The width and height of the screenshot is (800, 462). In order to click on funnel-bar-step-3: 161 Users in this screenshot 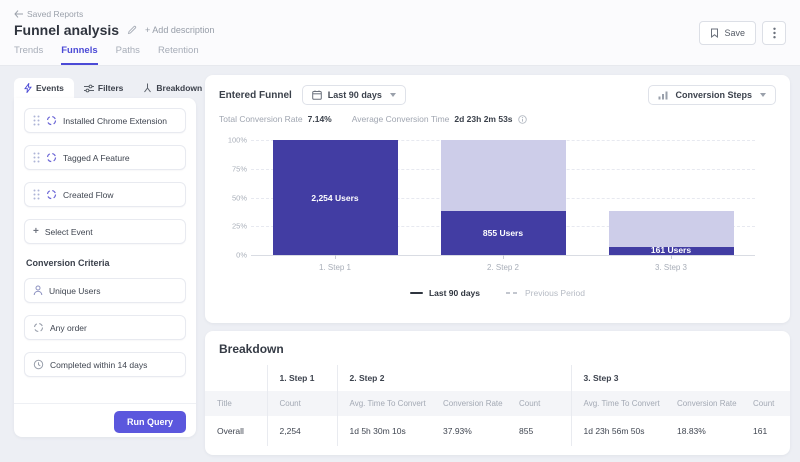, I will do `click(671, 197)`.